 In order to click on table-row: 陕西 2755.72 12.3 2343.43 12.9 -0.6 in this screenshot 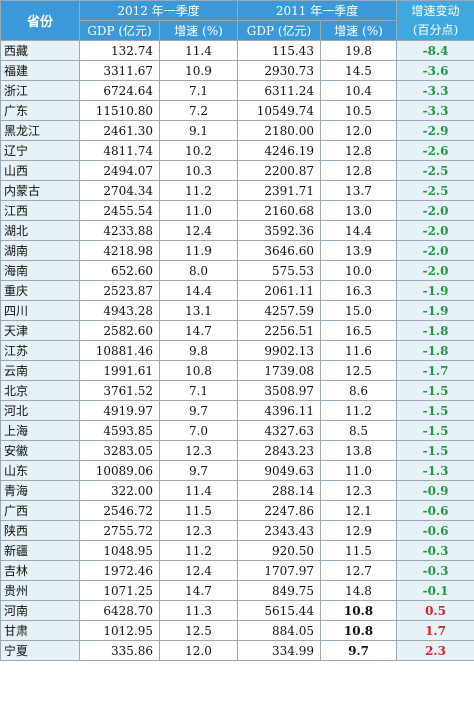, I will do `click(237, 530)`.